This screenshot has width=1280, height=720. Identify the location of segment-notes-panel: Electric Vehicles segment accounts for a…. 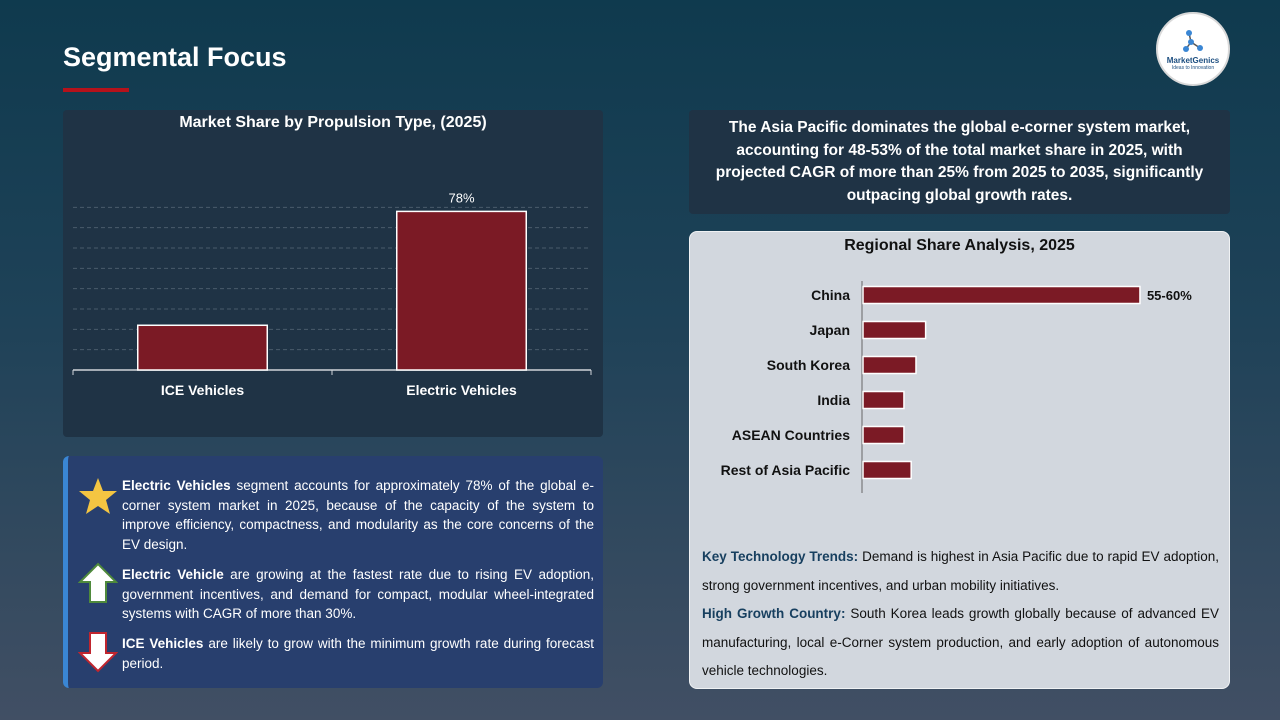
(333, 572).